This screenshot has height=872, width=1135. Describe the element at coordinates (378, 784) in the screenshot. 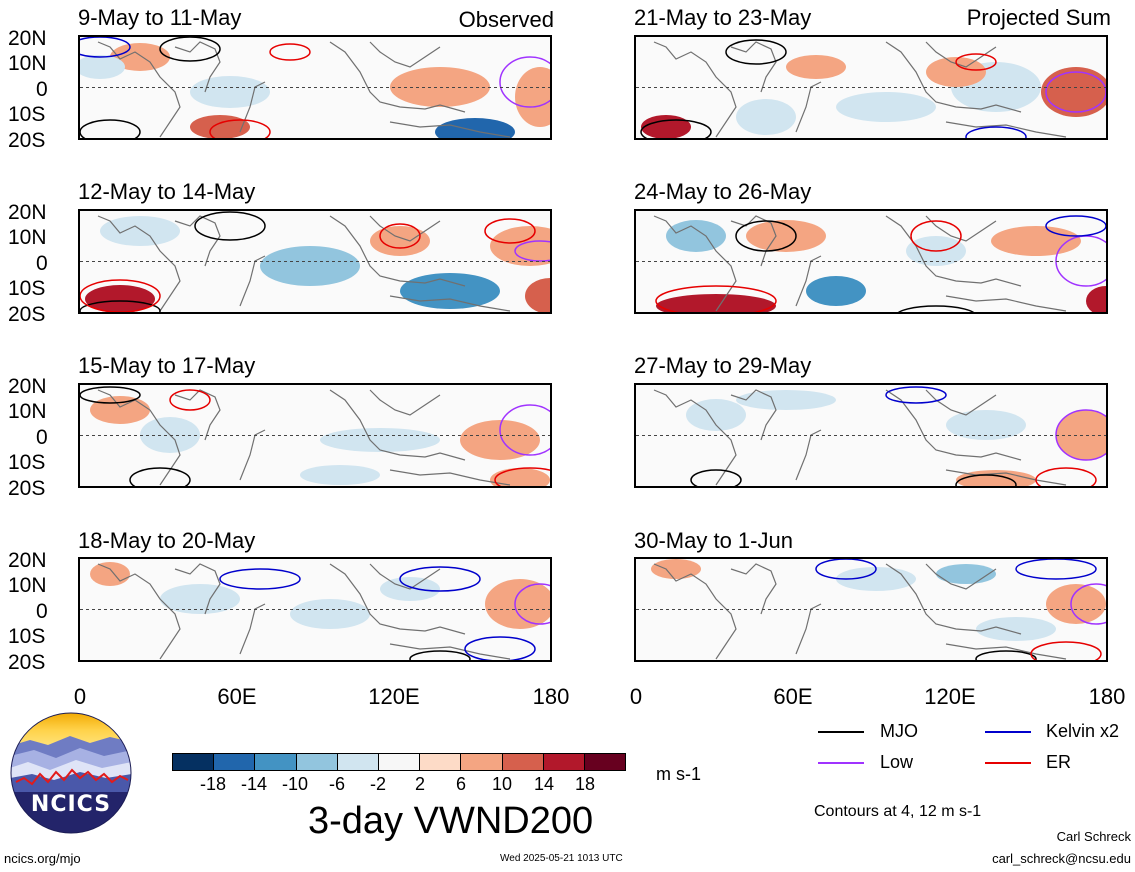

I see `colorbar-tick: -2` at that location.